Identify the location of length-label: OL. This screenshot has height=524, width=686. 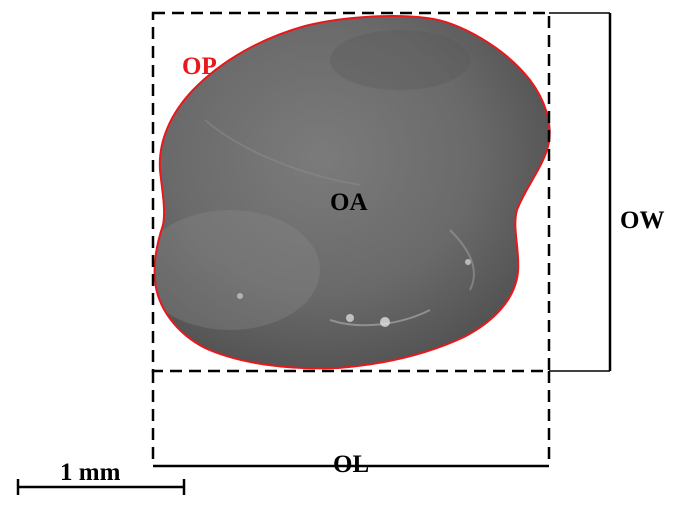
(351, 464).